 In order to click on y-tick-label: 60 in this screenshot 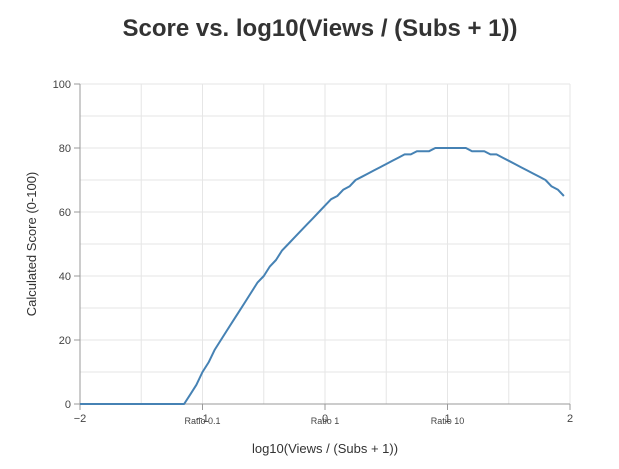, I will do `click(65, 213)`.